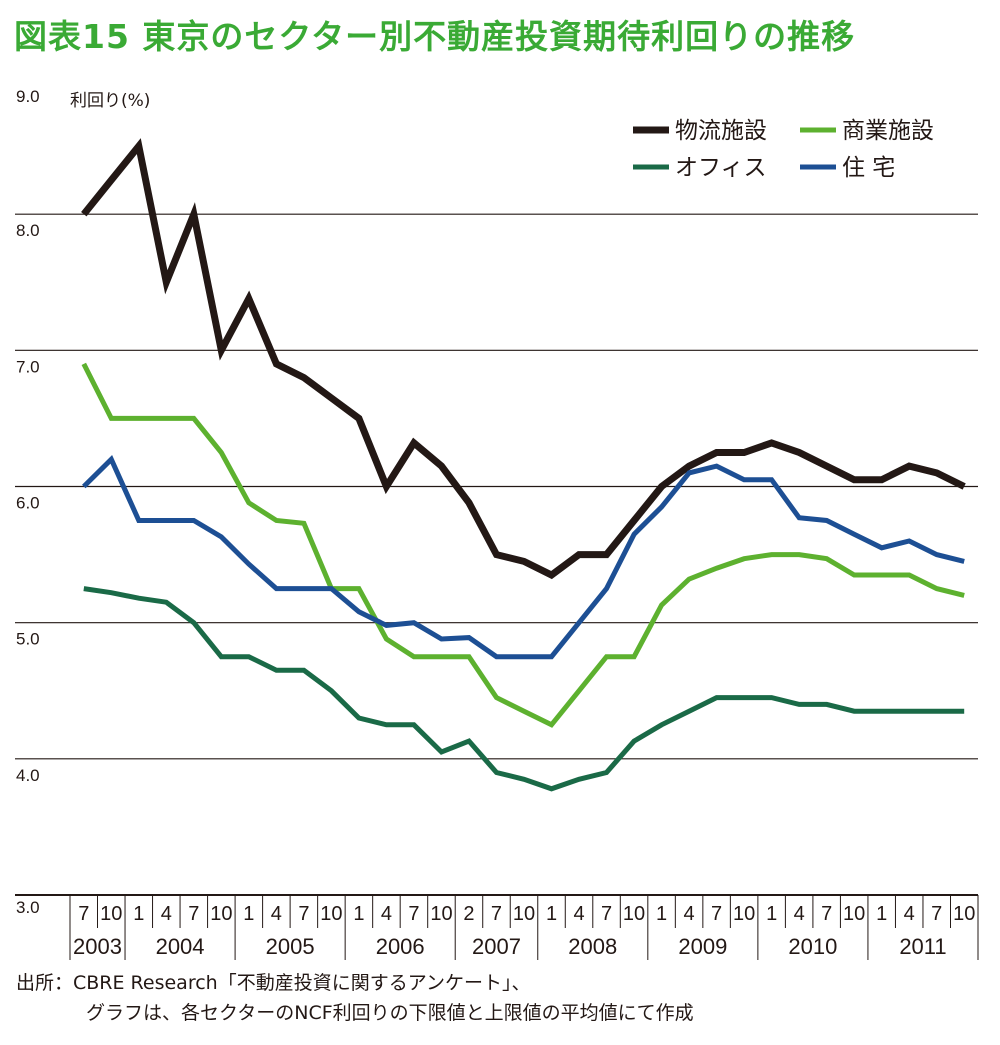 This screenshot has width=1000, height=1045. I want to click on source-line-1: 出所：CBRE Research「不動産投資に関するアンケート」、, so click(273, 983).